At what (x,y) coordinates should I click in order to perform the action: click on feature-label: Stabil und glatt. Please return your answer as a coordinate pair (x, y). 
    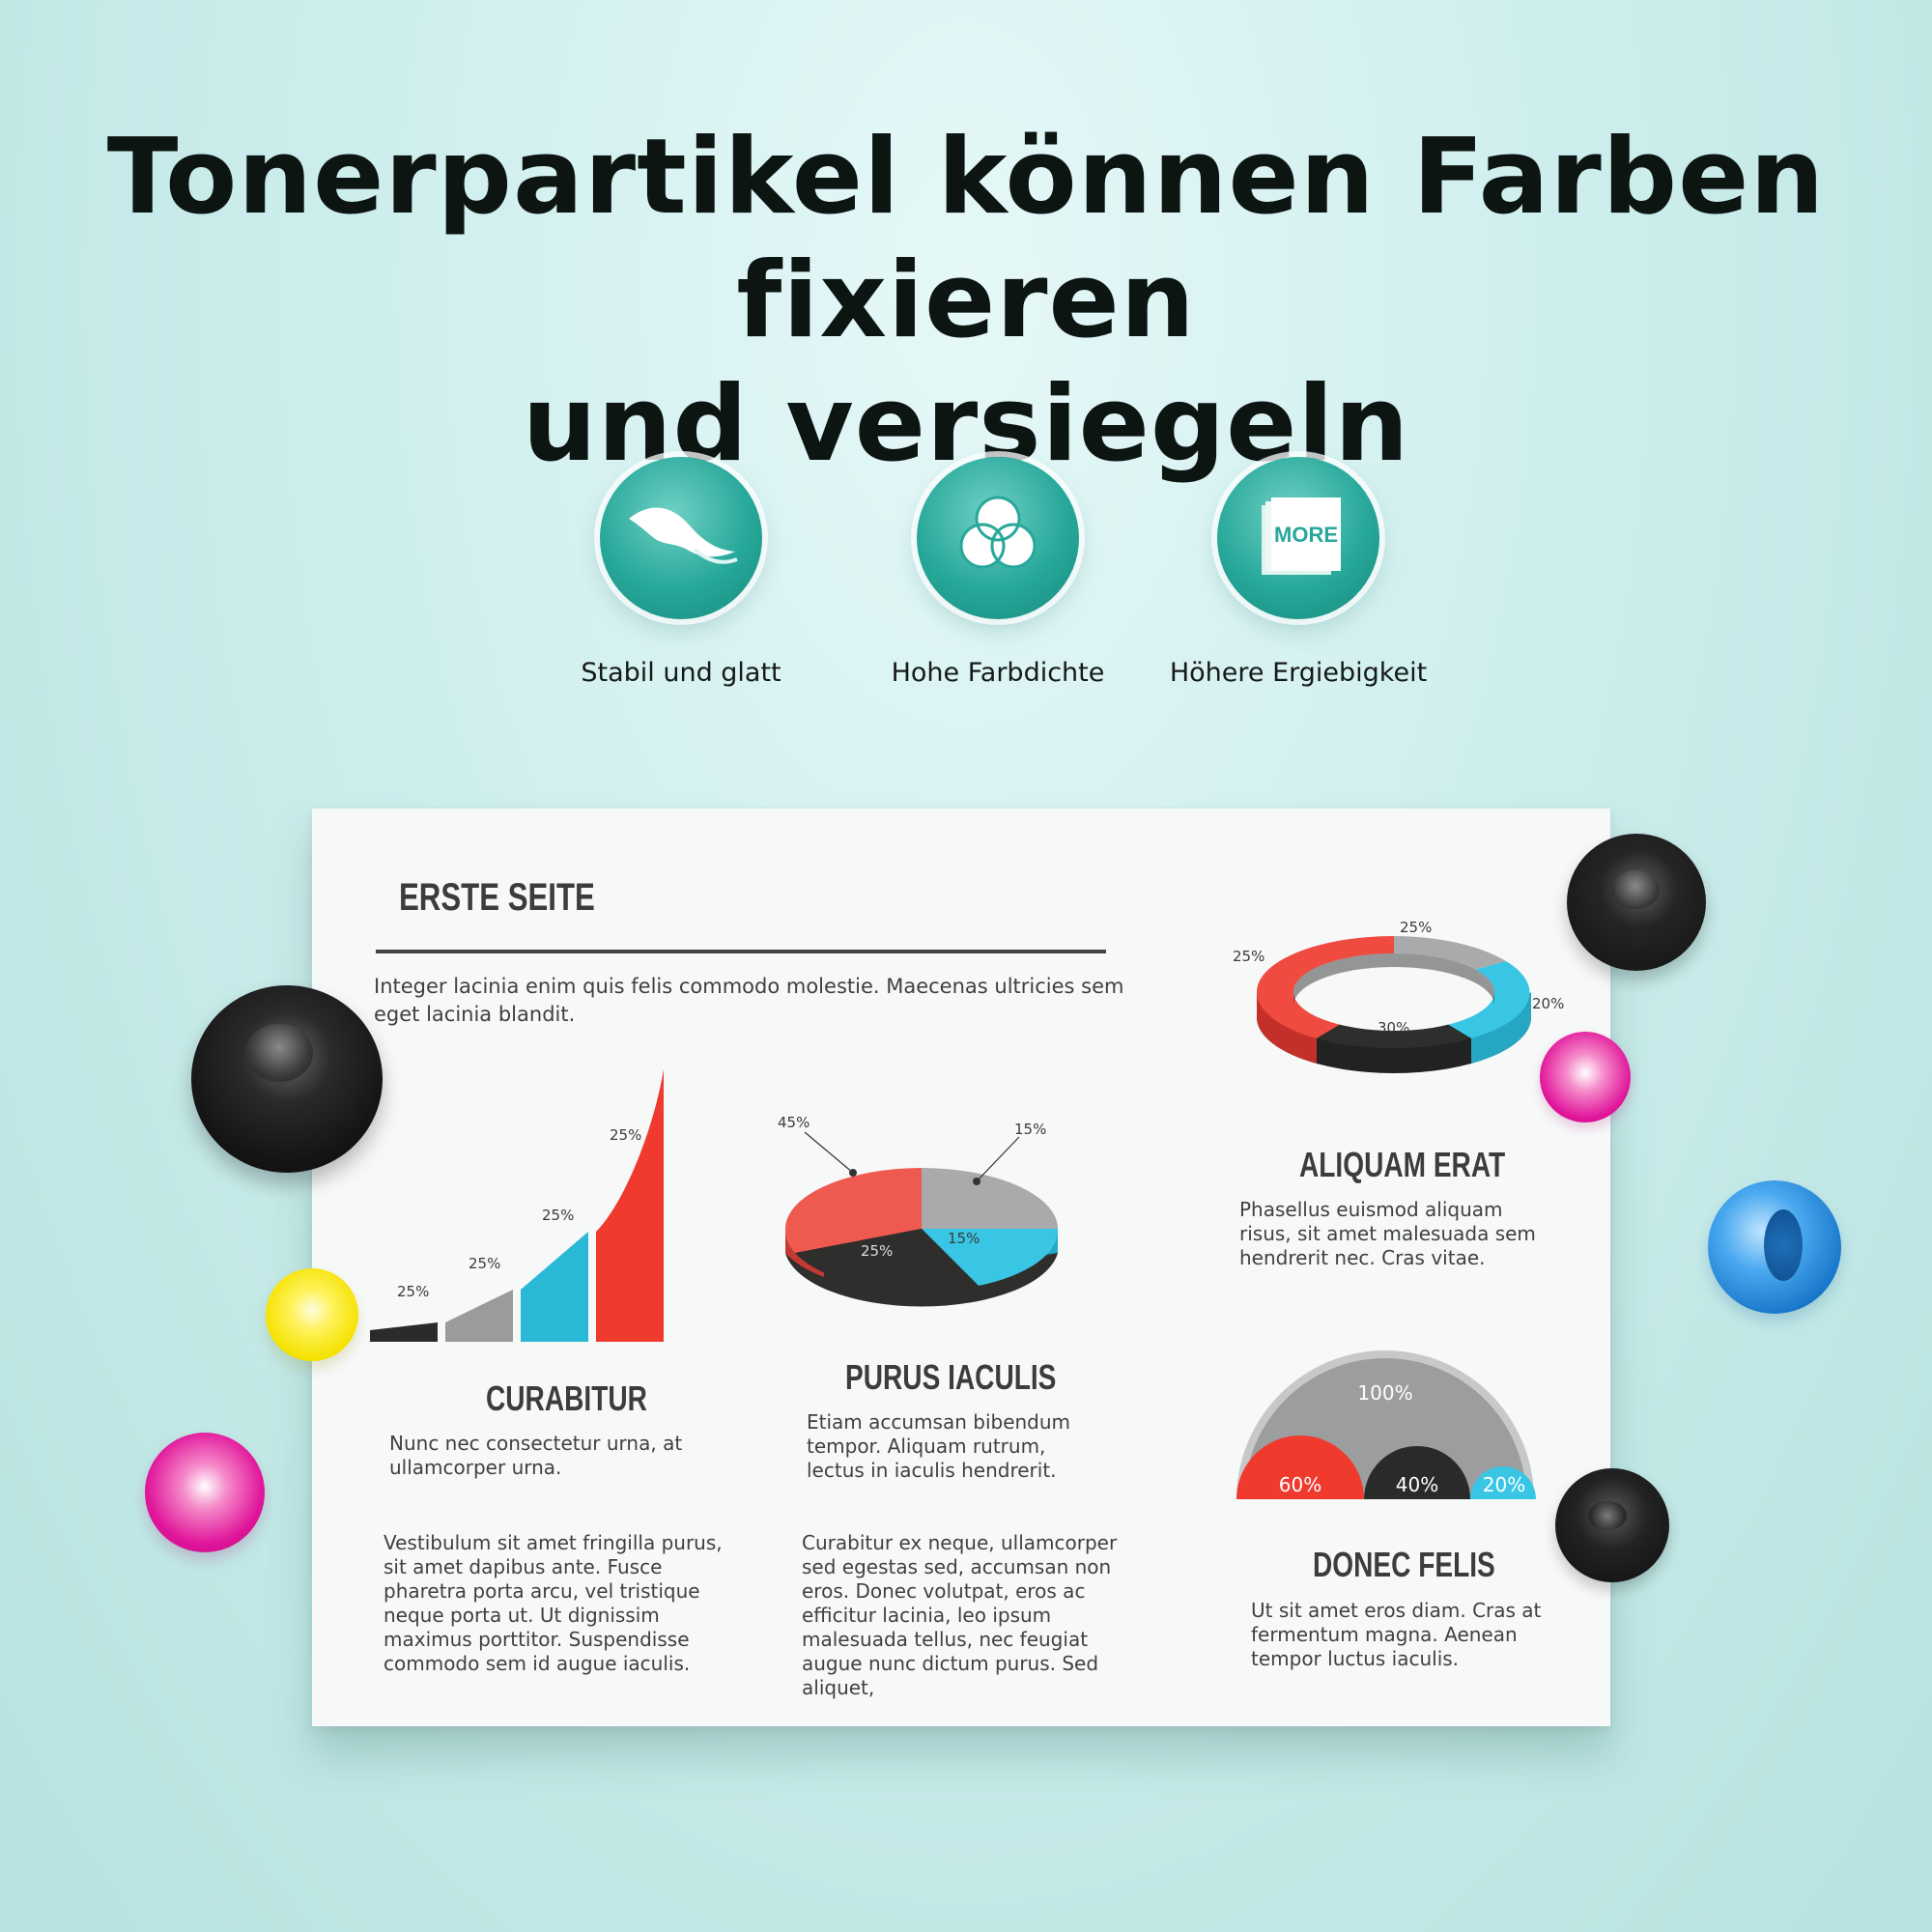
    Looking at the image, I should click on (681, 673).